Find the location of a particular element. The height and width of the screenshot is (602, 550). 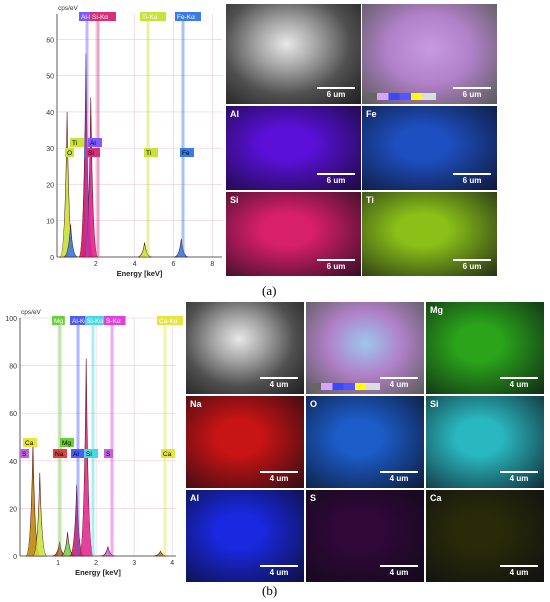

si-map: Si 4 um is located at coordinates (485, 442).